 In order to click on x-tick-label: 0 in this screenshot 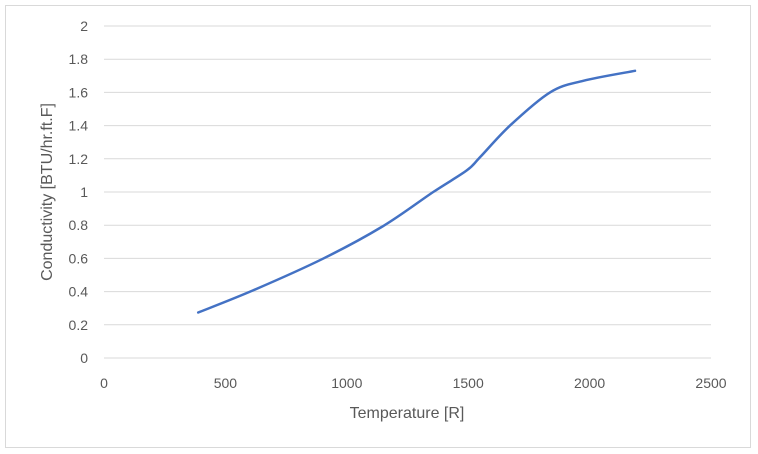, I will do `click(104, 383)`.